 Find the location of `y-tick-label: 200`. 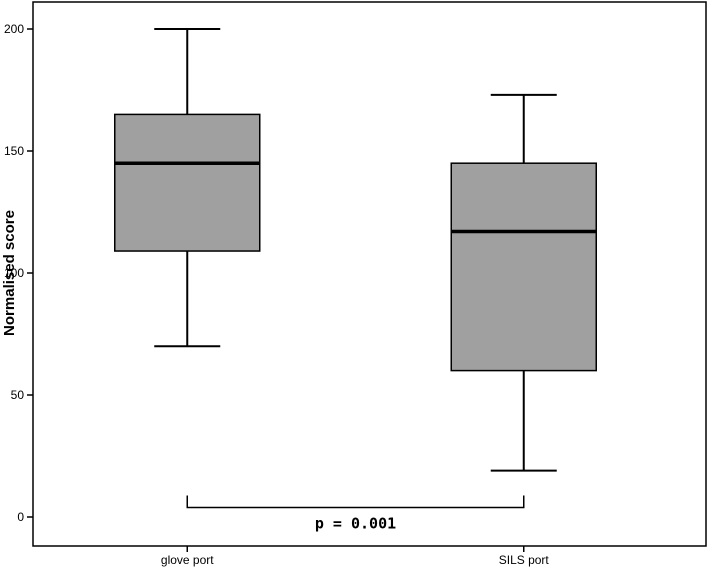

y-tick-label: 200 is located at coordinates (14, 29).